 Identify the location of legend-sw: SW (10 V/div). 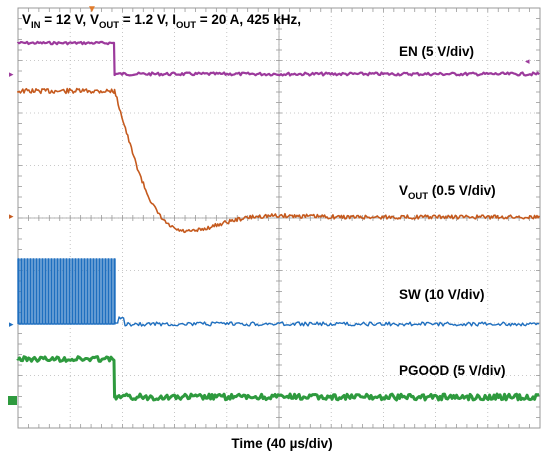
(442, 294).